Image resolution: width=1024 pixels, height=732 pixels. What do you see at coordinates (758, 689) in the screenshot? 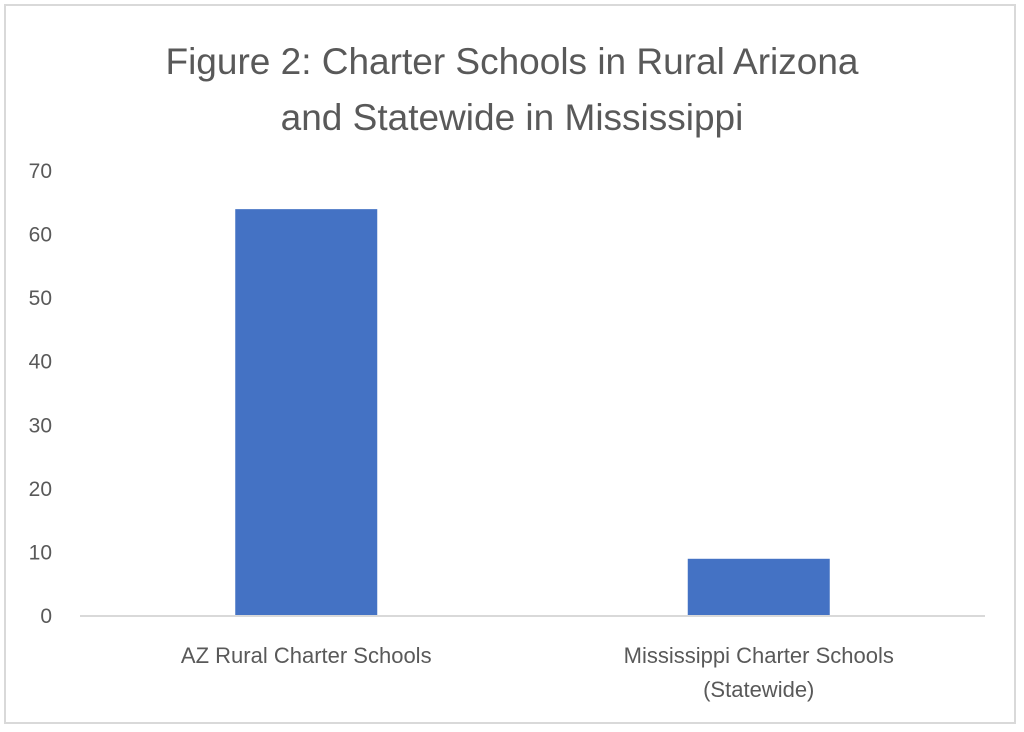
I see `x-category-label: (Statewide)` at bounding box center [758, 689].